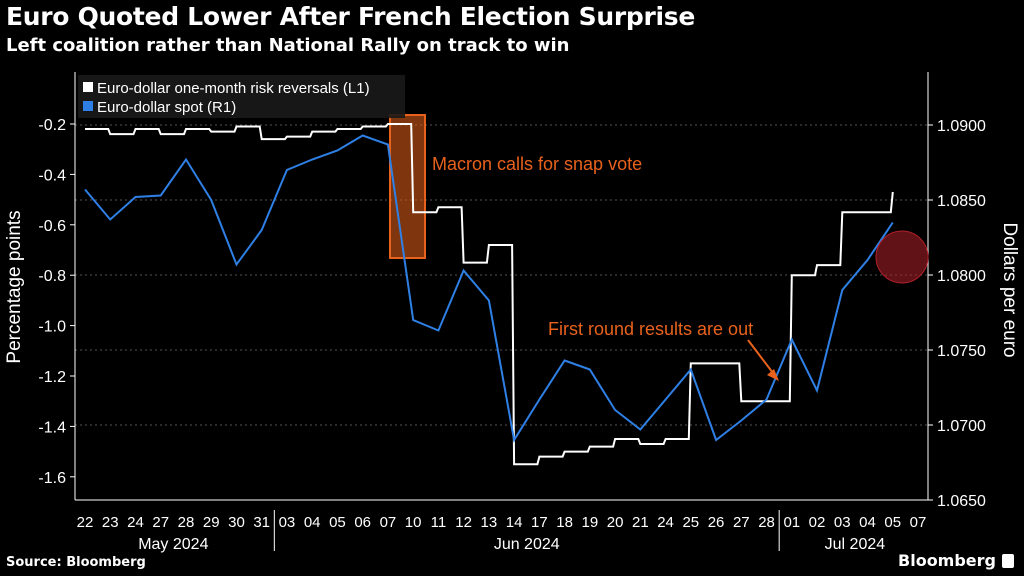 This screenshot has height=576, width=1024. I want to click on annotation-arrow, so click(762, 358).